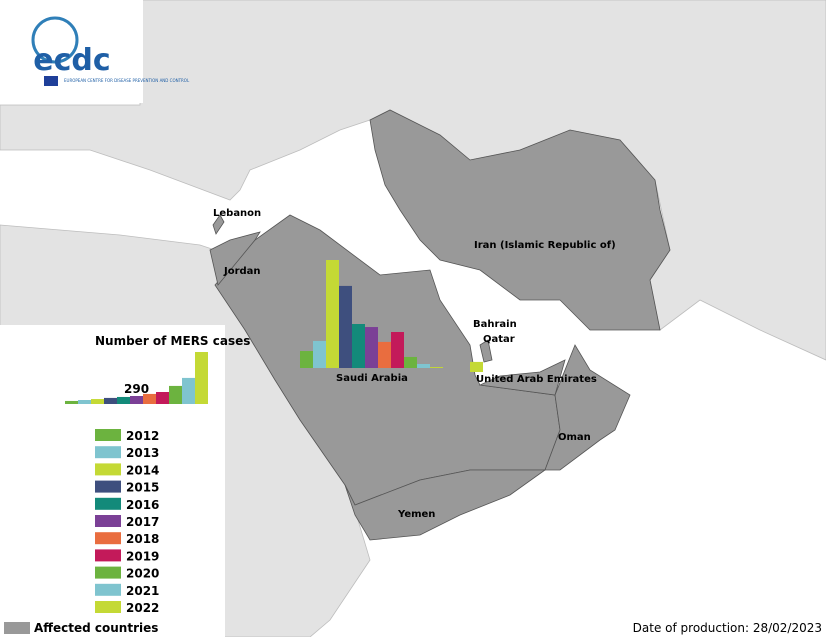  Describe the element at coordinates (55, 40) in the screenshot. I see `logo-globe` at that location.